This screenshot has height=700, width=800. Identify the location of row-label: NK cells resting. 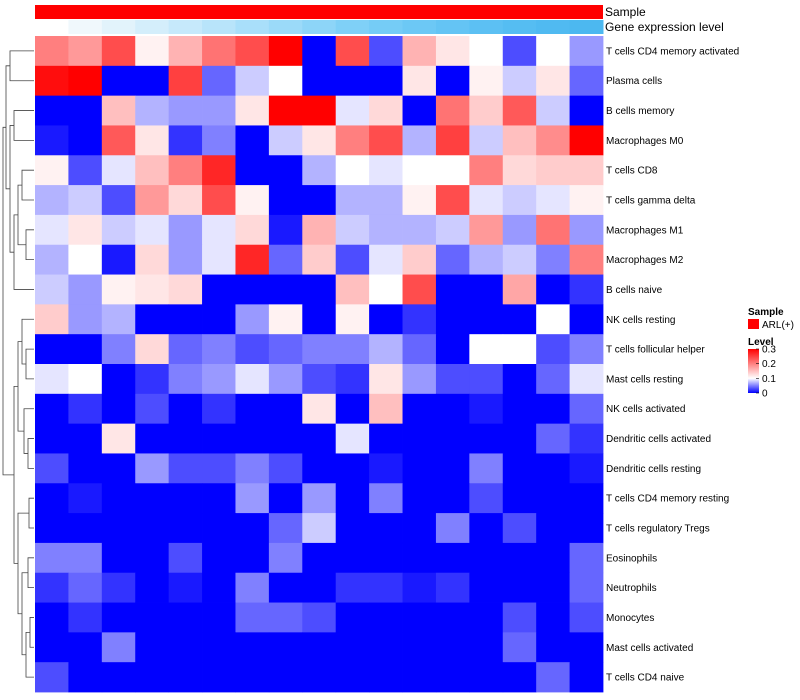
(640, 320).